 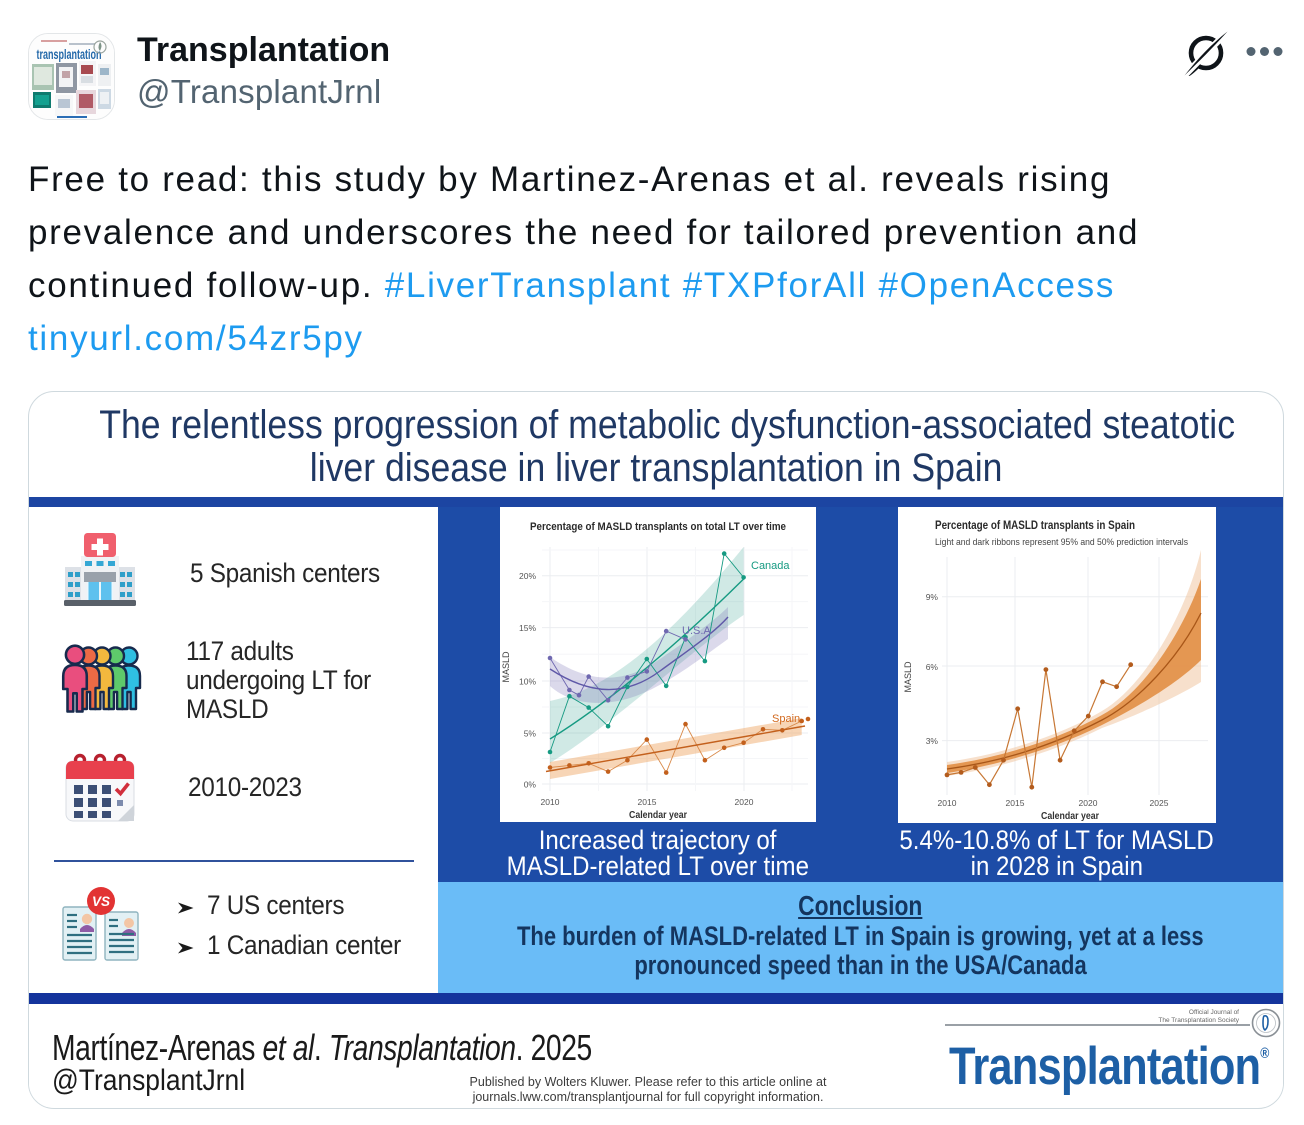 I want to click on svg-text: 3%, so click(x=932, y=741).